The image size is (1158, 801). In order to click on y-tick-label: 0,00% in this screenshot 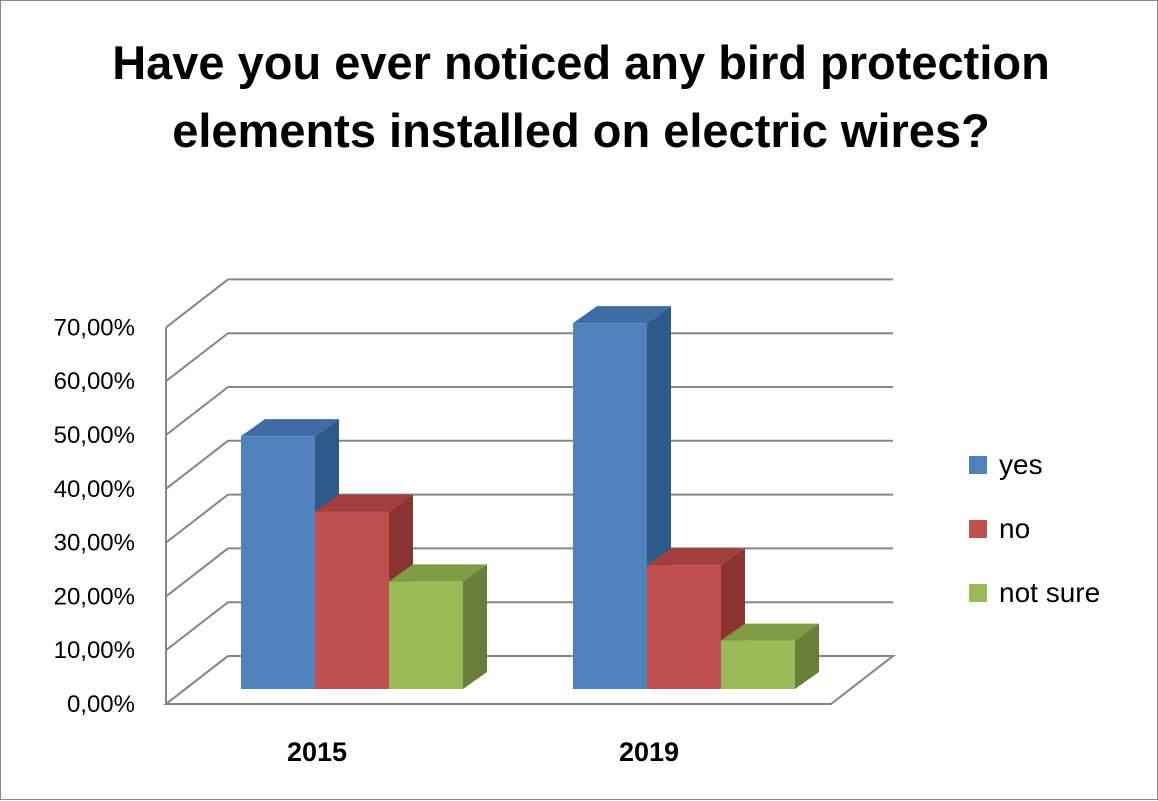, I will do `click(101, 704)`.